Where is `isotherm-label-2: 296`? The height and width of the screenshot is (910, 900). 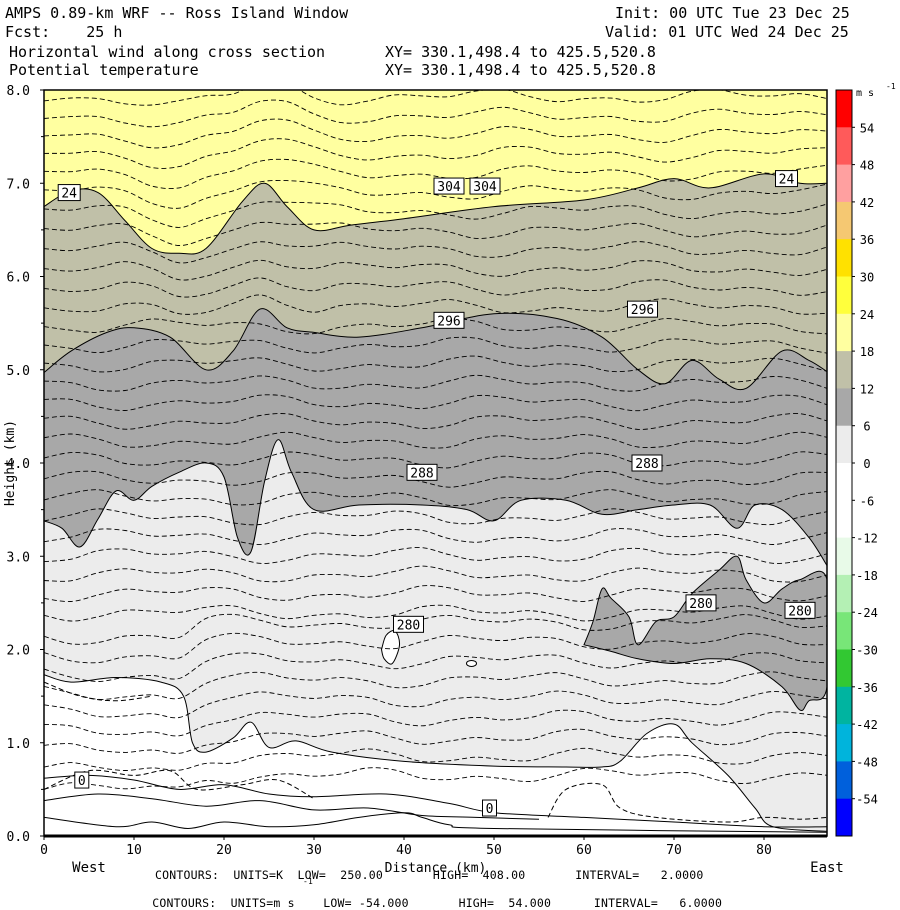 isotherm-label-2: 296 is located at coordinates (449, 320).